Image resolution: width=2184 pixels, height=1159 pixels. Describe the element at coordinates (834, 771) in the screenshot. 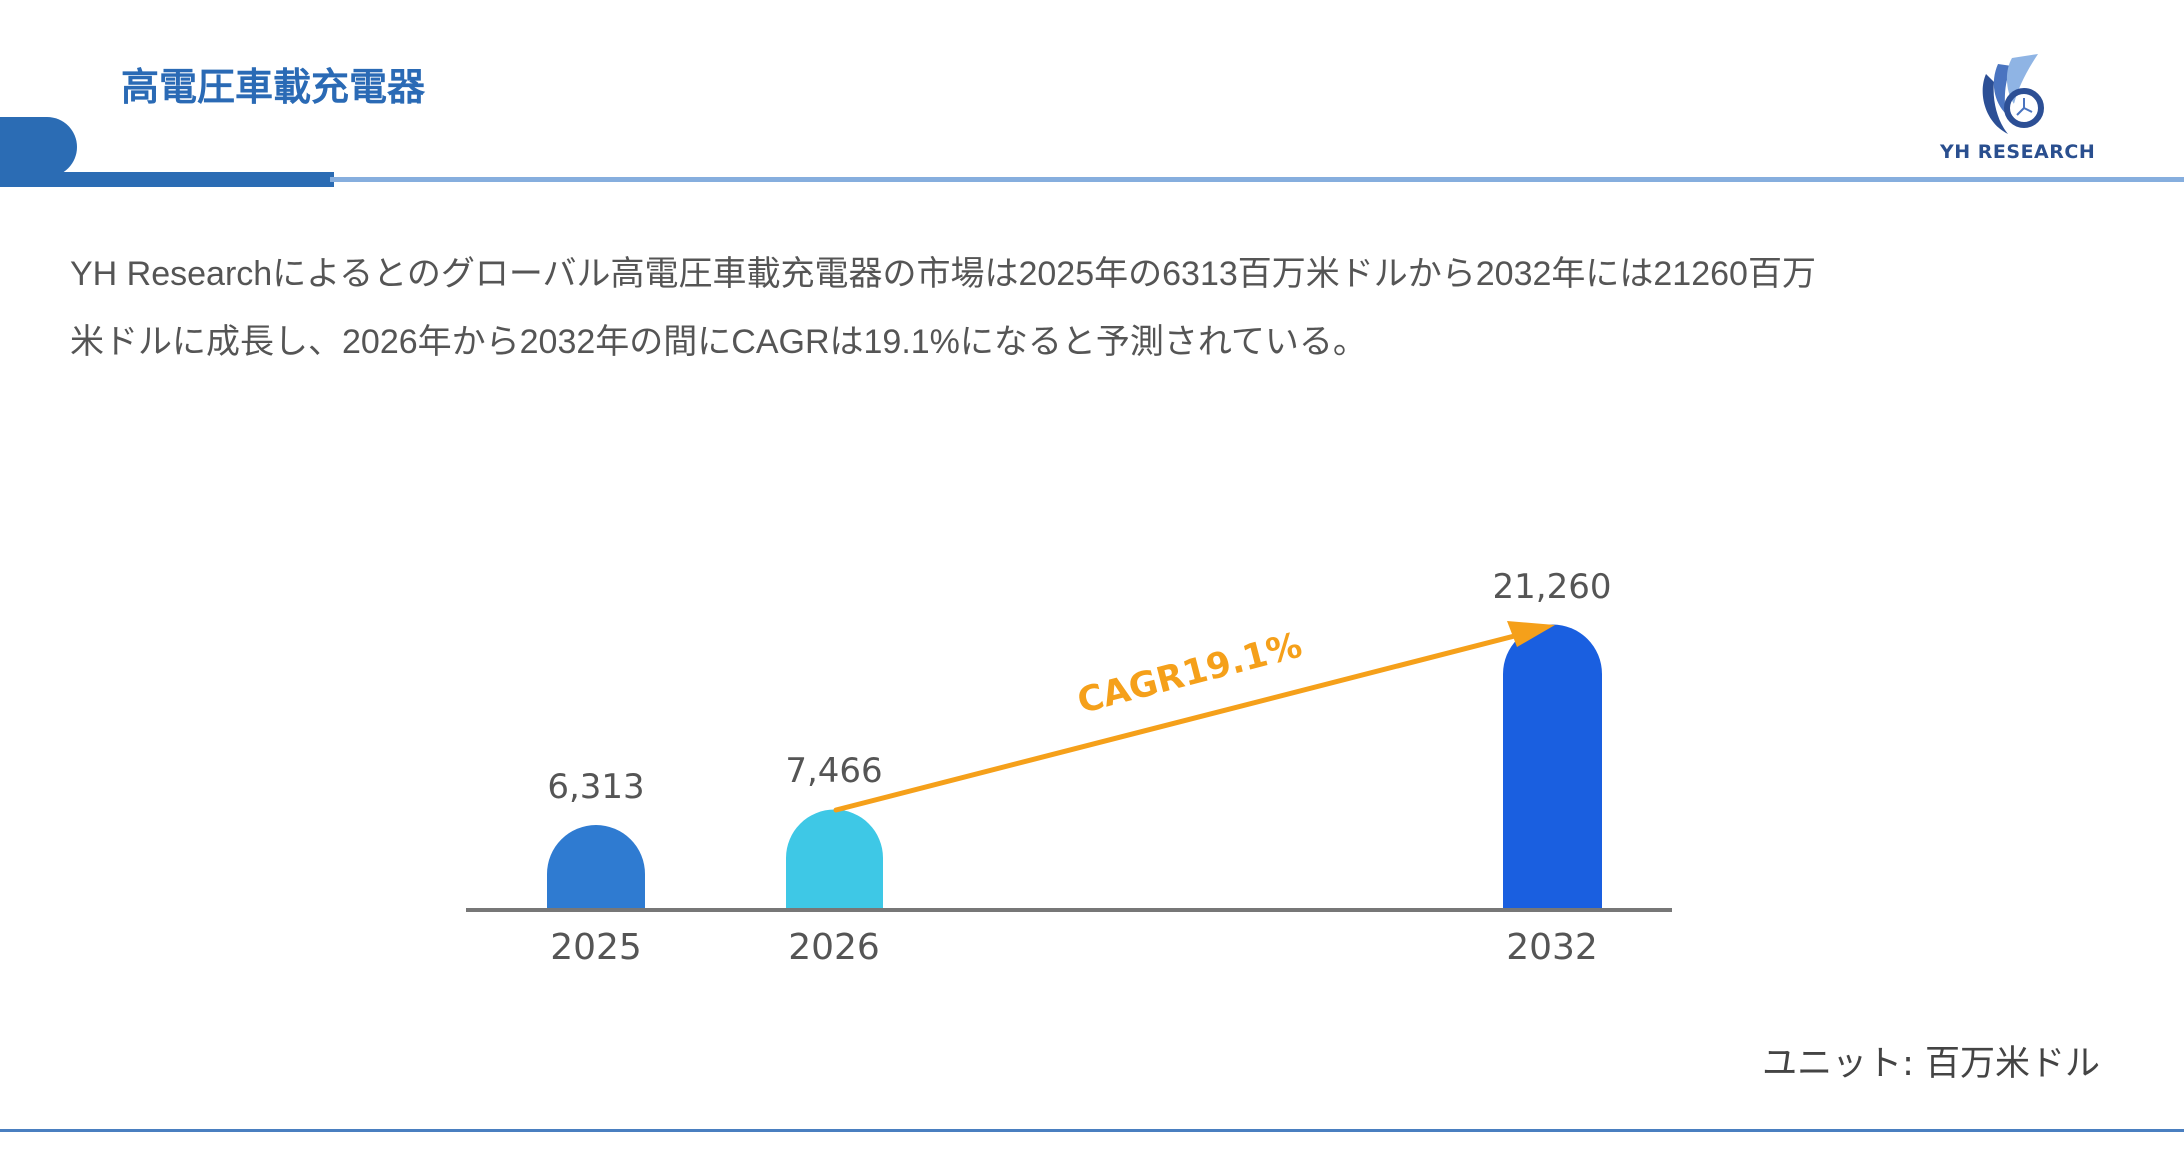

I see `value-label-2026: 7,466` at that location.